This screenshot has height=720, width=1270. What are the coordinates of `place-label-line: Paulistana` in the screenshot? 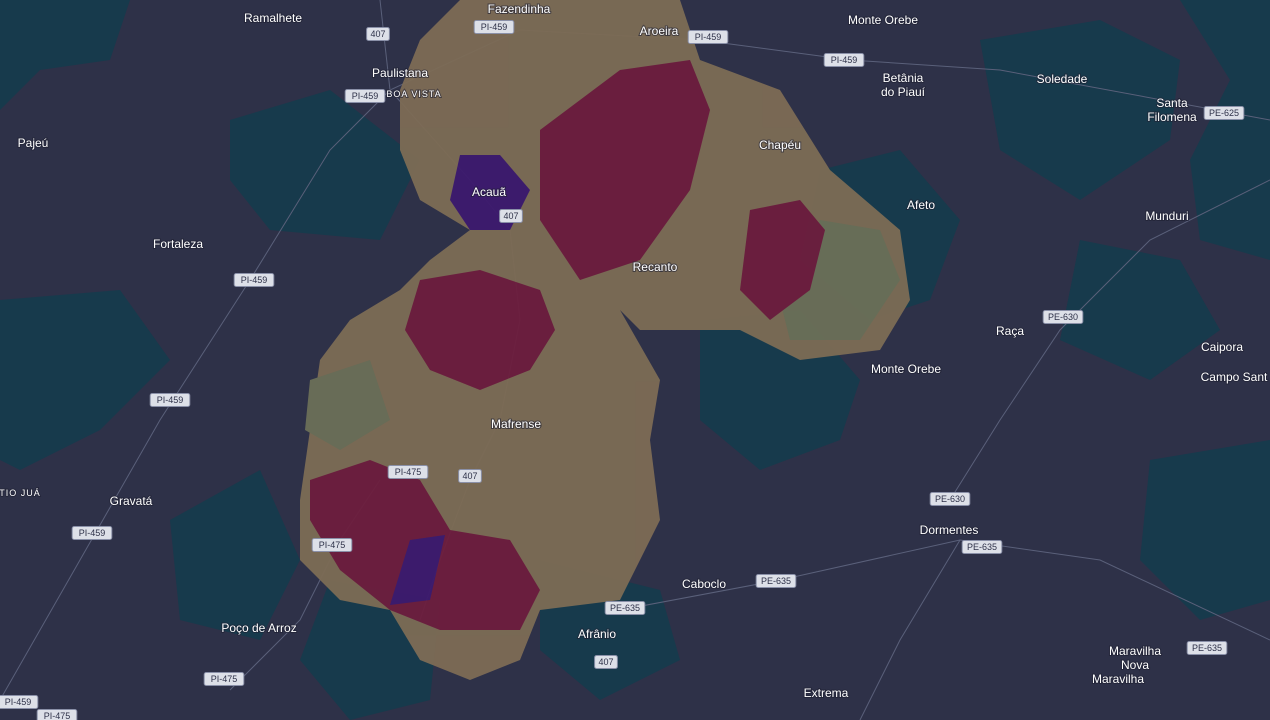 It's located at (400, 73).